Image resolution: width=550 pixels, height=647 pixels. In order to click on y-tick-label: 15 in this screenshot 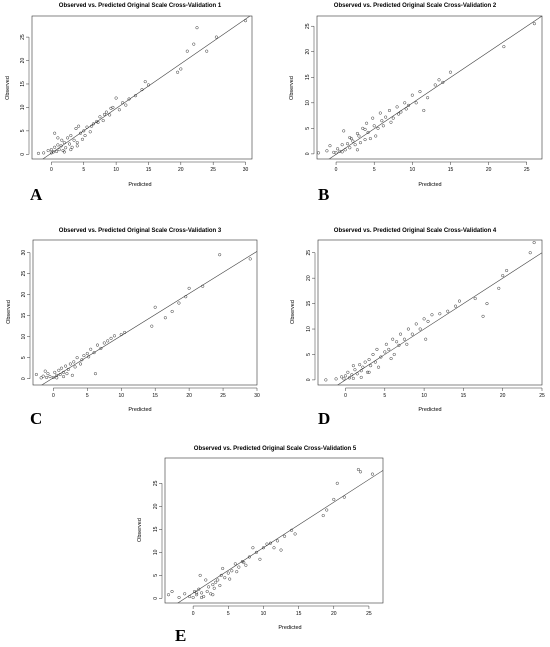, I will do `click(156, 529)`.